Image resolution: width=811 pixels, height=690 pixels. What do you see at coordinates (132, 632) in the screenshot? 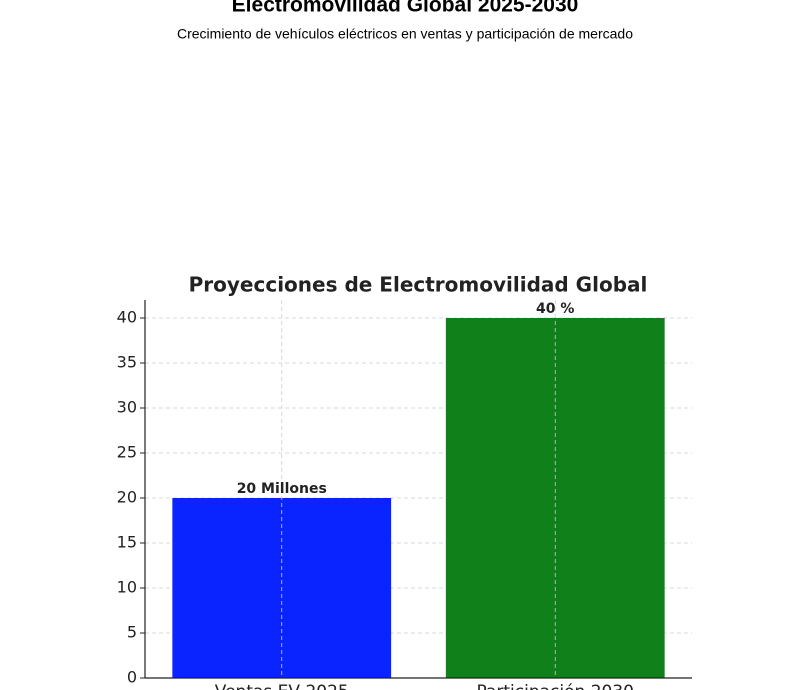
I see `y-tick-label: 5` at bounding box center [132, 632].